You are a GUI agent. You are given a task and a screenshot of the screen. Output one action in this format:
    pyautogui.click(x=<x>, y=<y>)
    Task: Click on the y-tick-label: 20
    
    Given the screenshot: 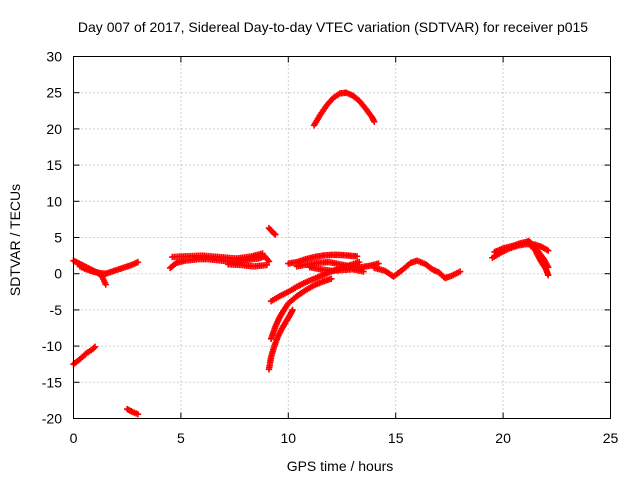 What is the action you would take?
    pyautogui.click(x=54, y=129)
    